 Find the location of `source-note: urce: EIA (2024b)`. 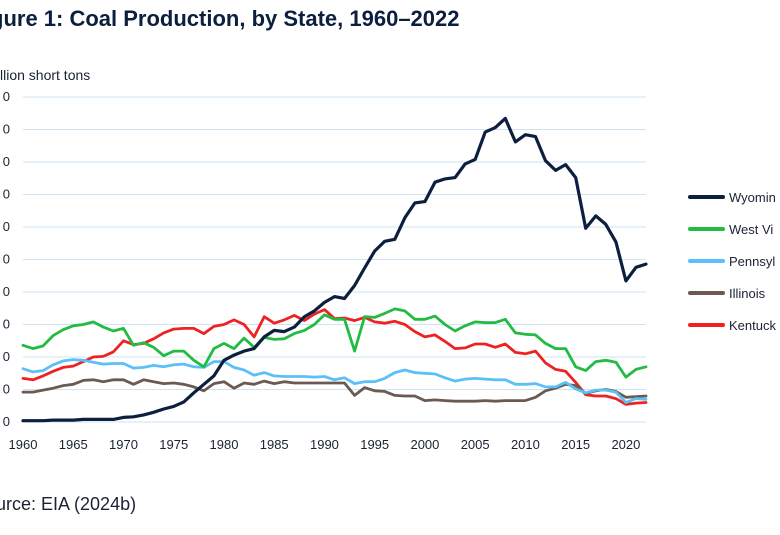

source-note: urce: EIA (2024b) is located at coordinates (68, 504).